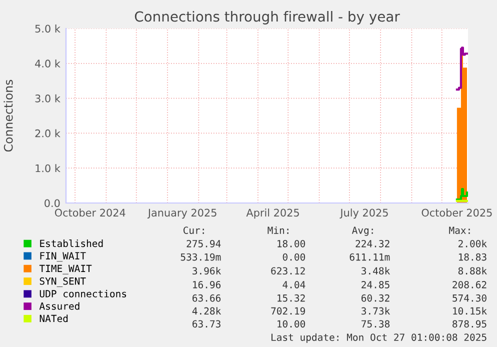 The image size is (497, 347). Describe the element at coordinates (292, 244) in the screenshot. I see `text: 18.00` at that location.